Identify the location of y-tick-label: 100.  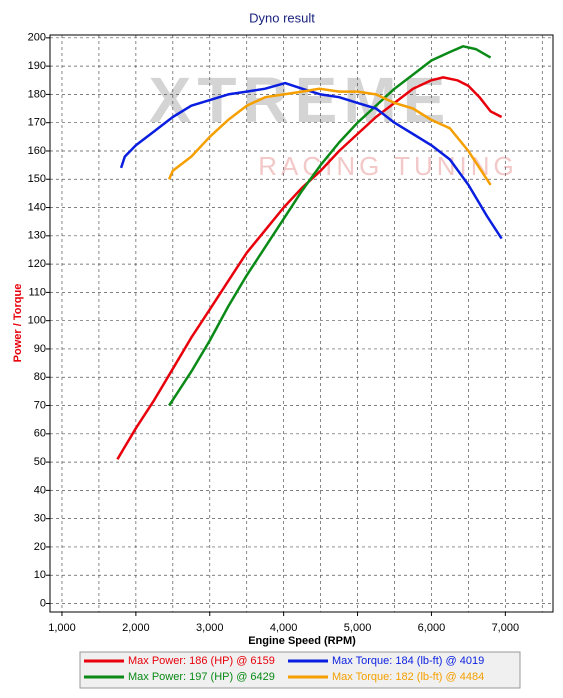
(37, 321).